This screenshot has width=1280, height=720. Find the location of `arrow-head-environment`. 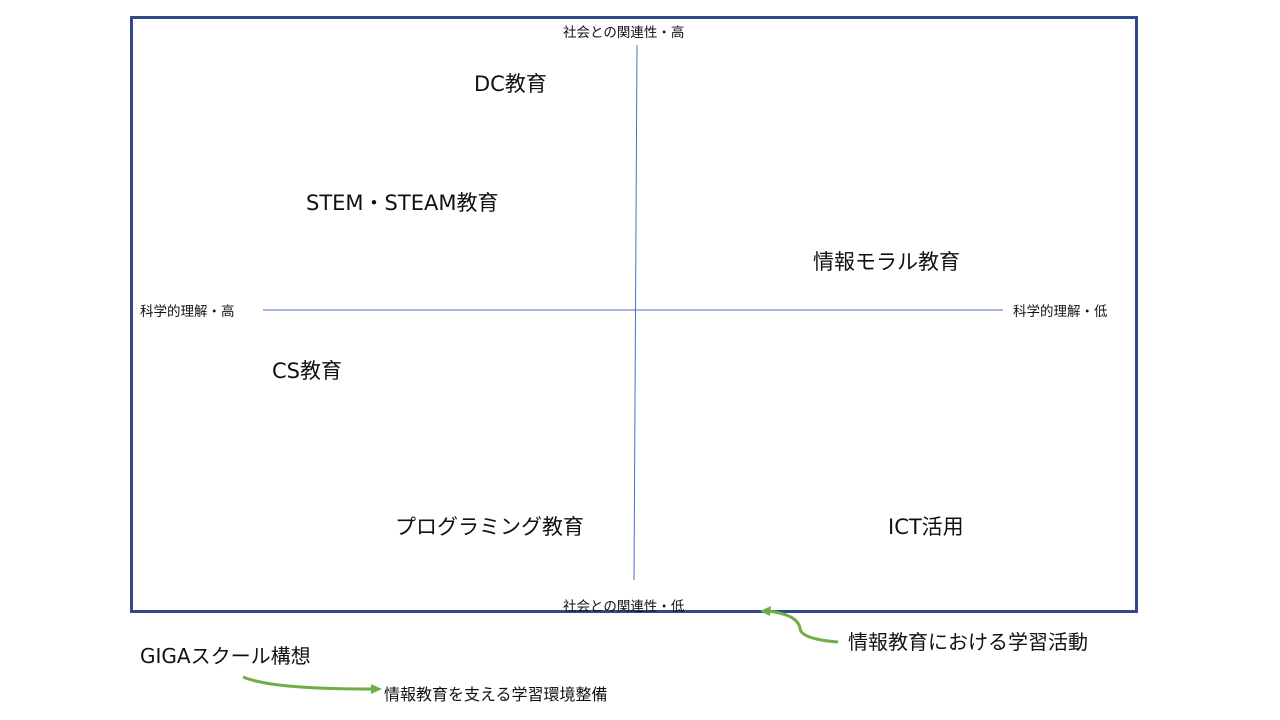

arrow-head-environment is located at coordinates (376, 689).